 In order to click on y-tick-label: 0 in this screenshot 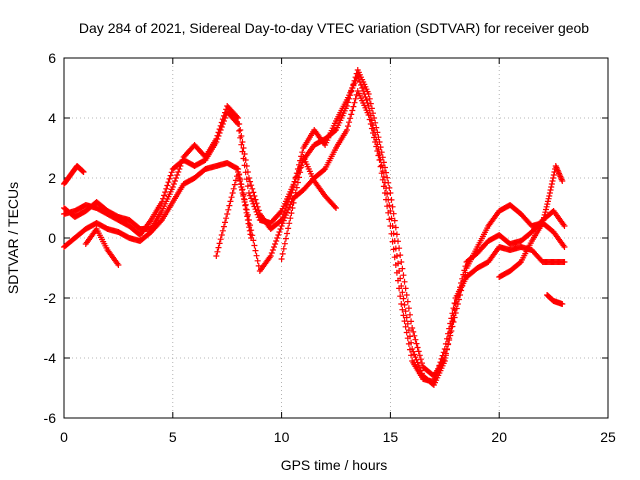, I will do `click(52, 238)`.